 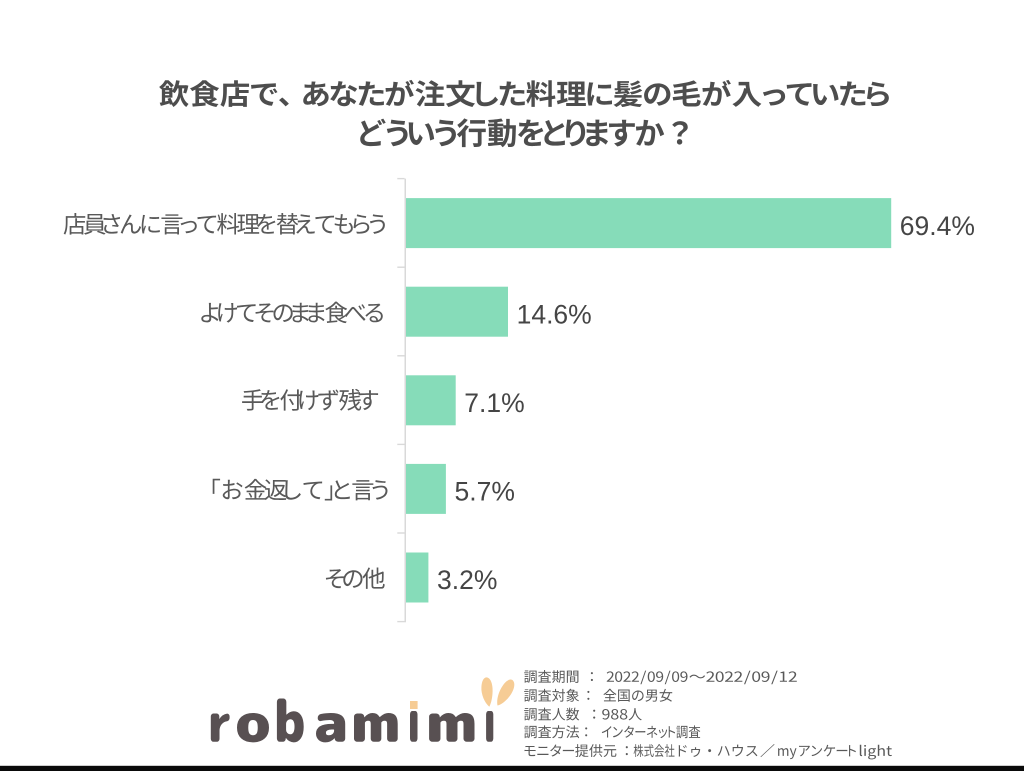 What do you see at coordinates (554, 314) in the screenshot?
I see `svg-text: 14.6%` at bounding box center [554, 314].